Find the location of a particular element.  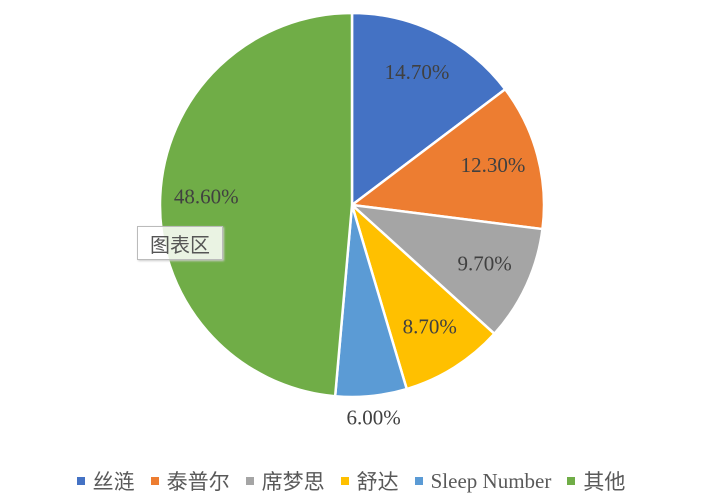

data-label: 12.30% is located at coordinates (493, 165).